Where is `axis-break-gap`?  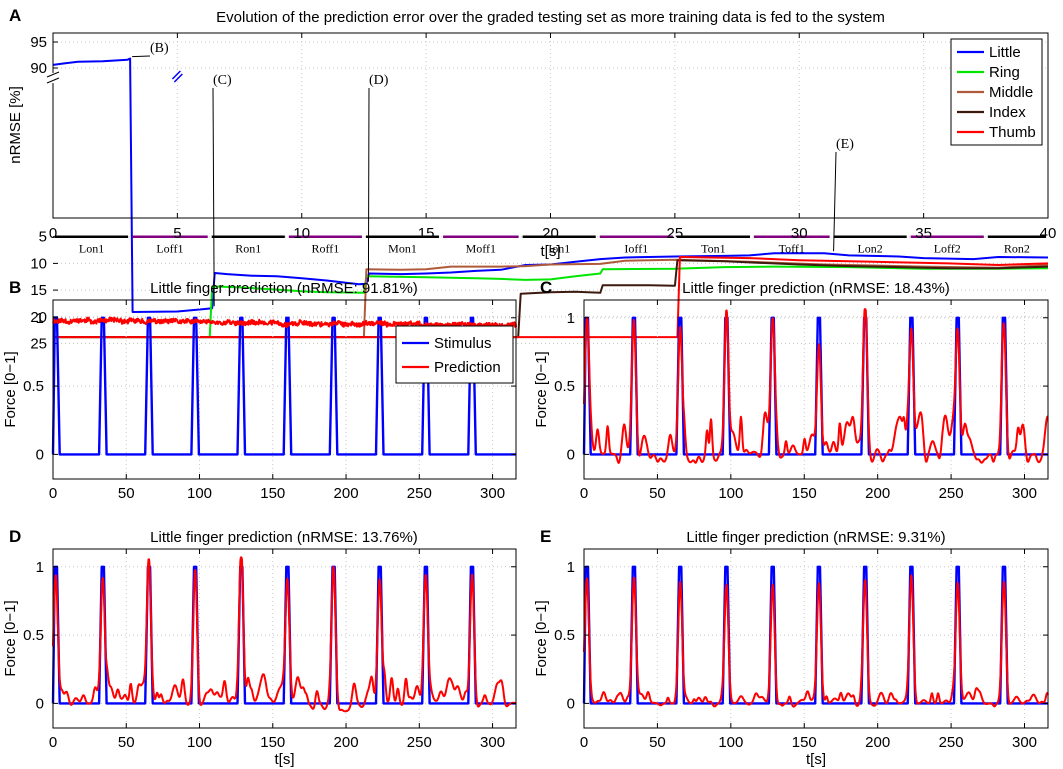
axis-break-gap is located at coordinates (53, 78).